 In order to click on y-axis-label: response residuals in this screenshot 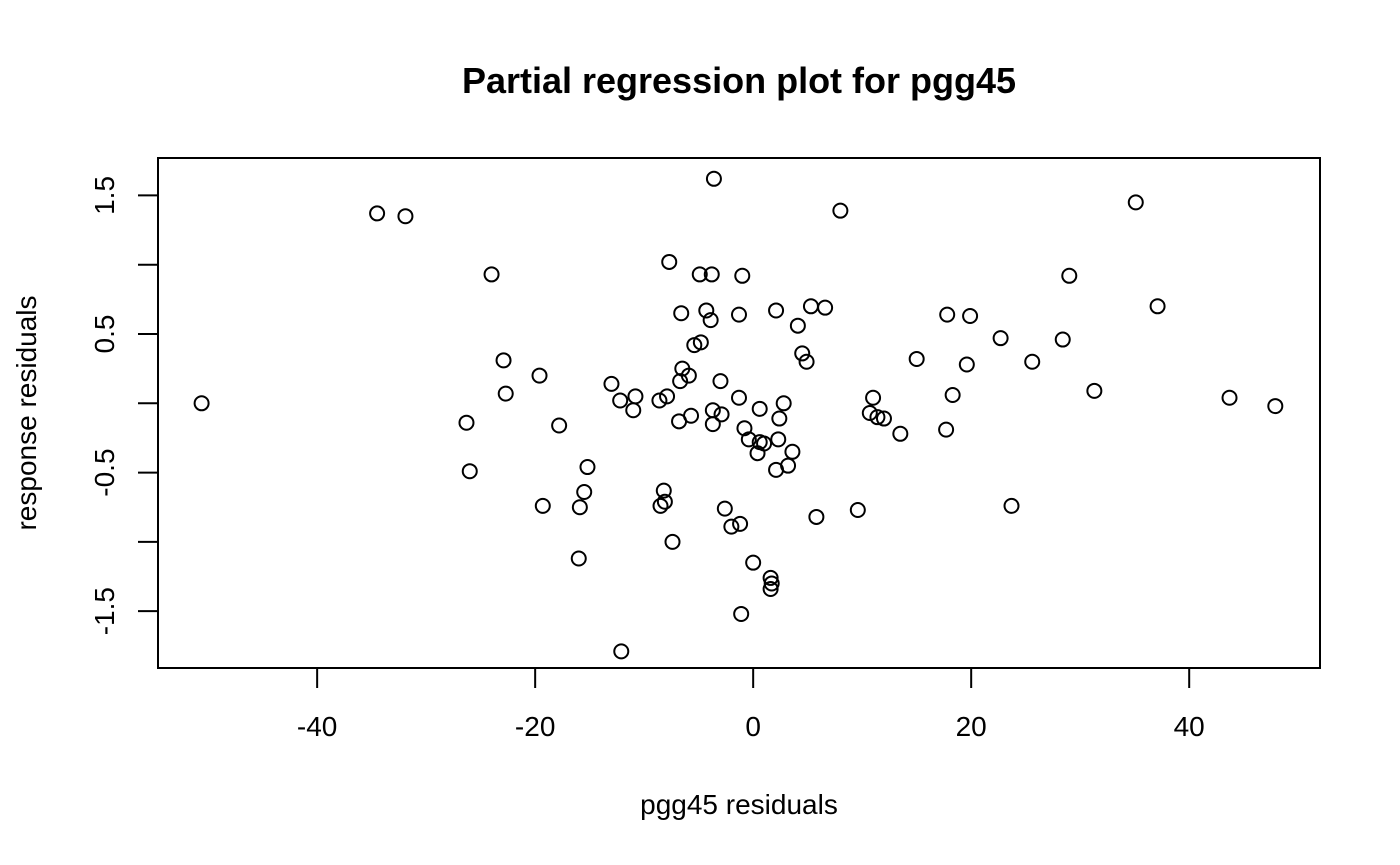, I will do `click(26, 412)`.